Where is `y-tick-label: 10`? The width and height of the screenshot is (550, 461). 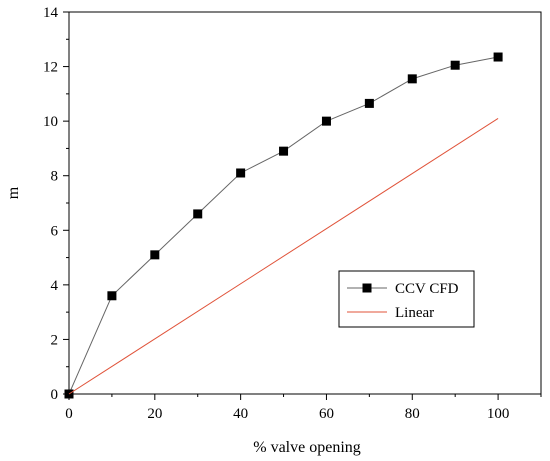
y-tick-label: 10 is located at coordinates (50, 122).